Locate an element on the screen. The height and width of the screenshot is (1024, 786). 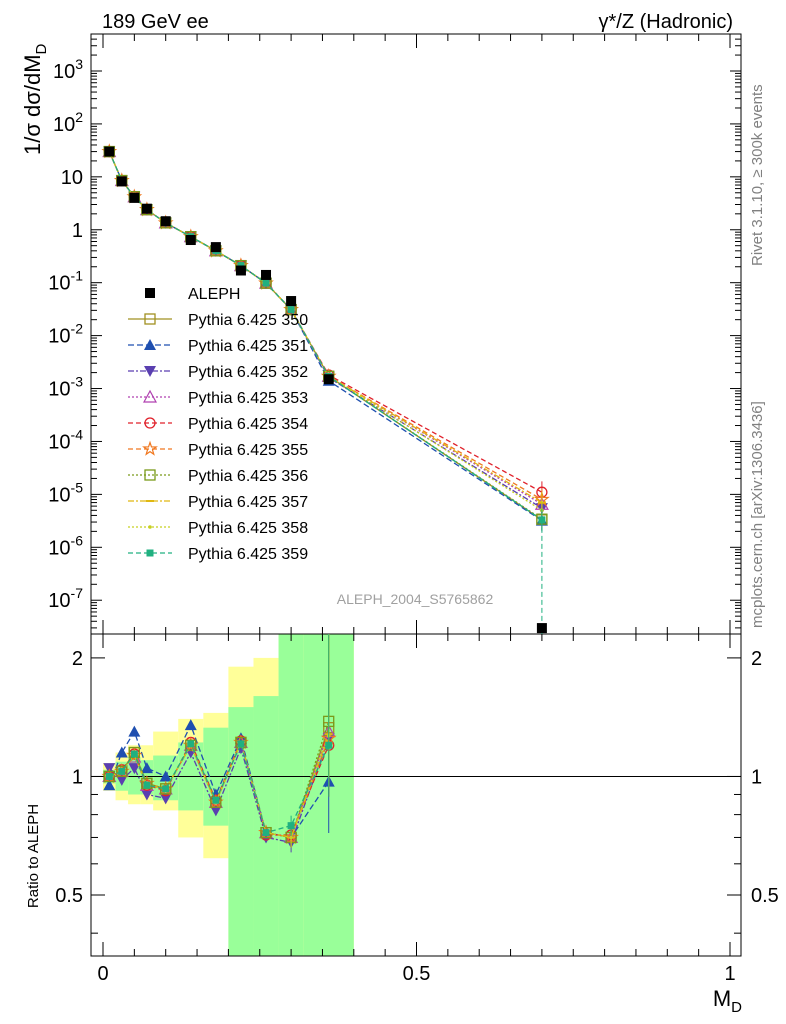
main-y-tick-label: 10⁻⁷ is located at coordinates (65, 598).